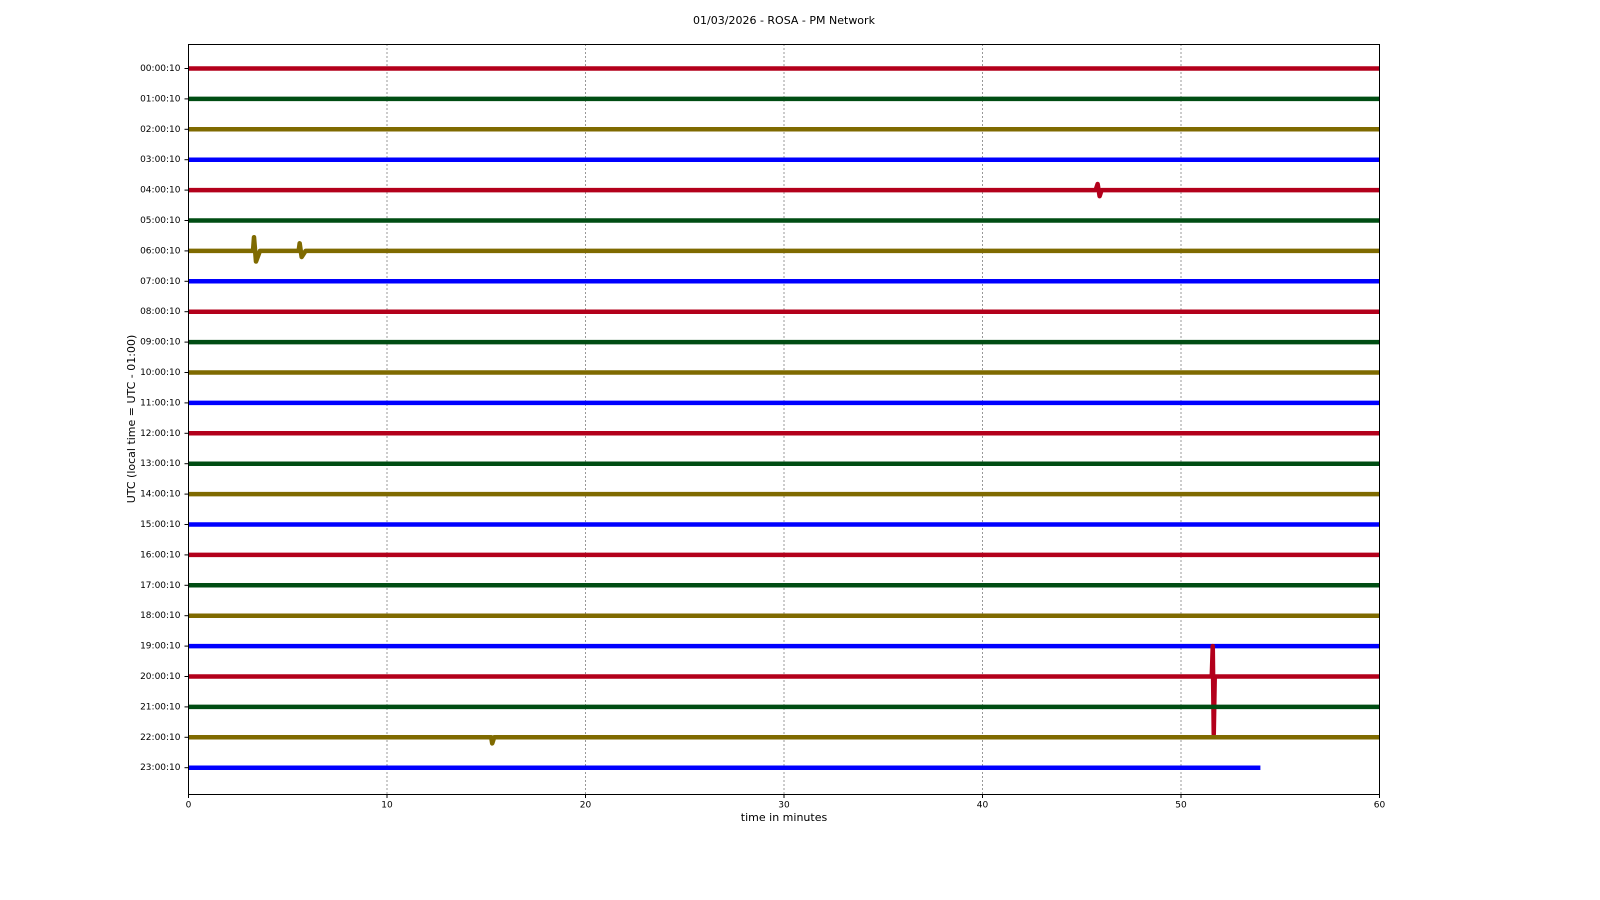 Image resolution: width=1600 pixels, height=900 pixels. Describe the element at coordinates (160, 130) in the screenshot. I see `y-tick-label: 02:00:10` at that location.